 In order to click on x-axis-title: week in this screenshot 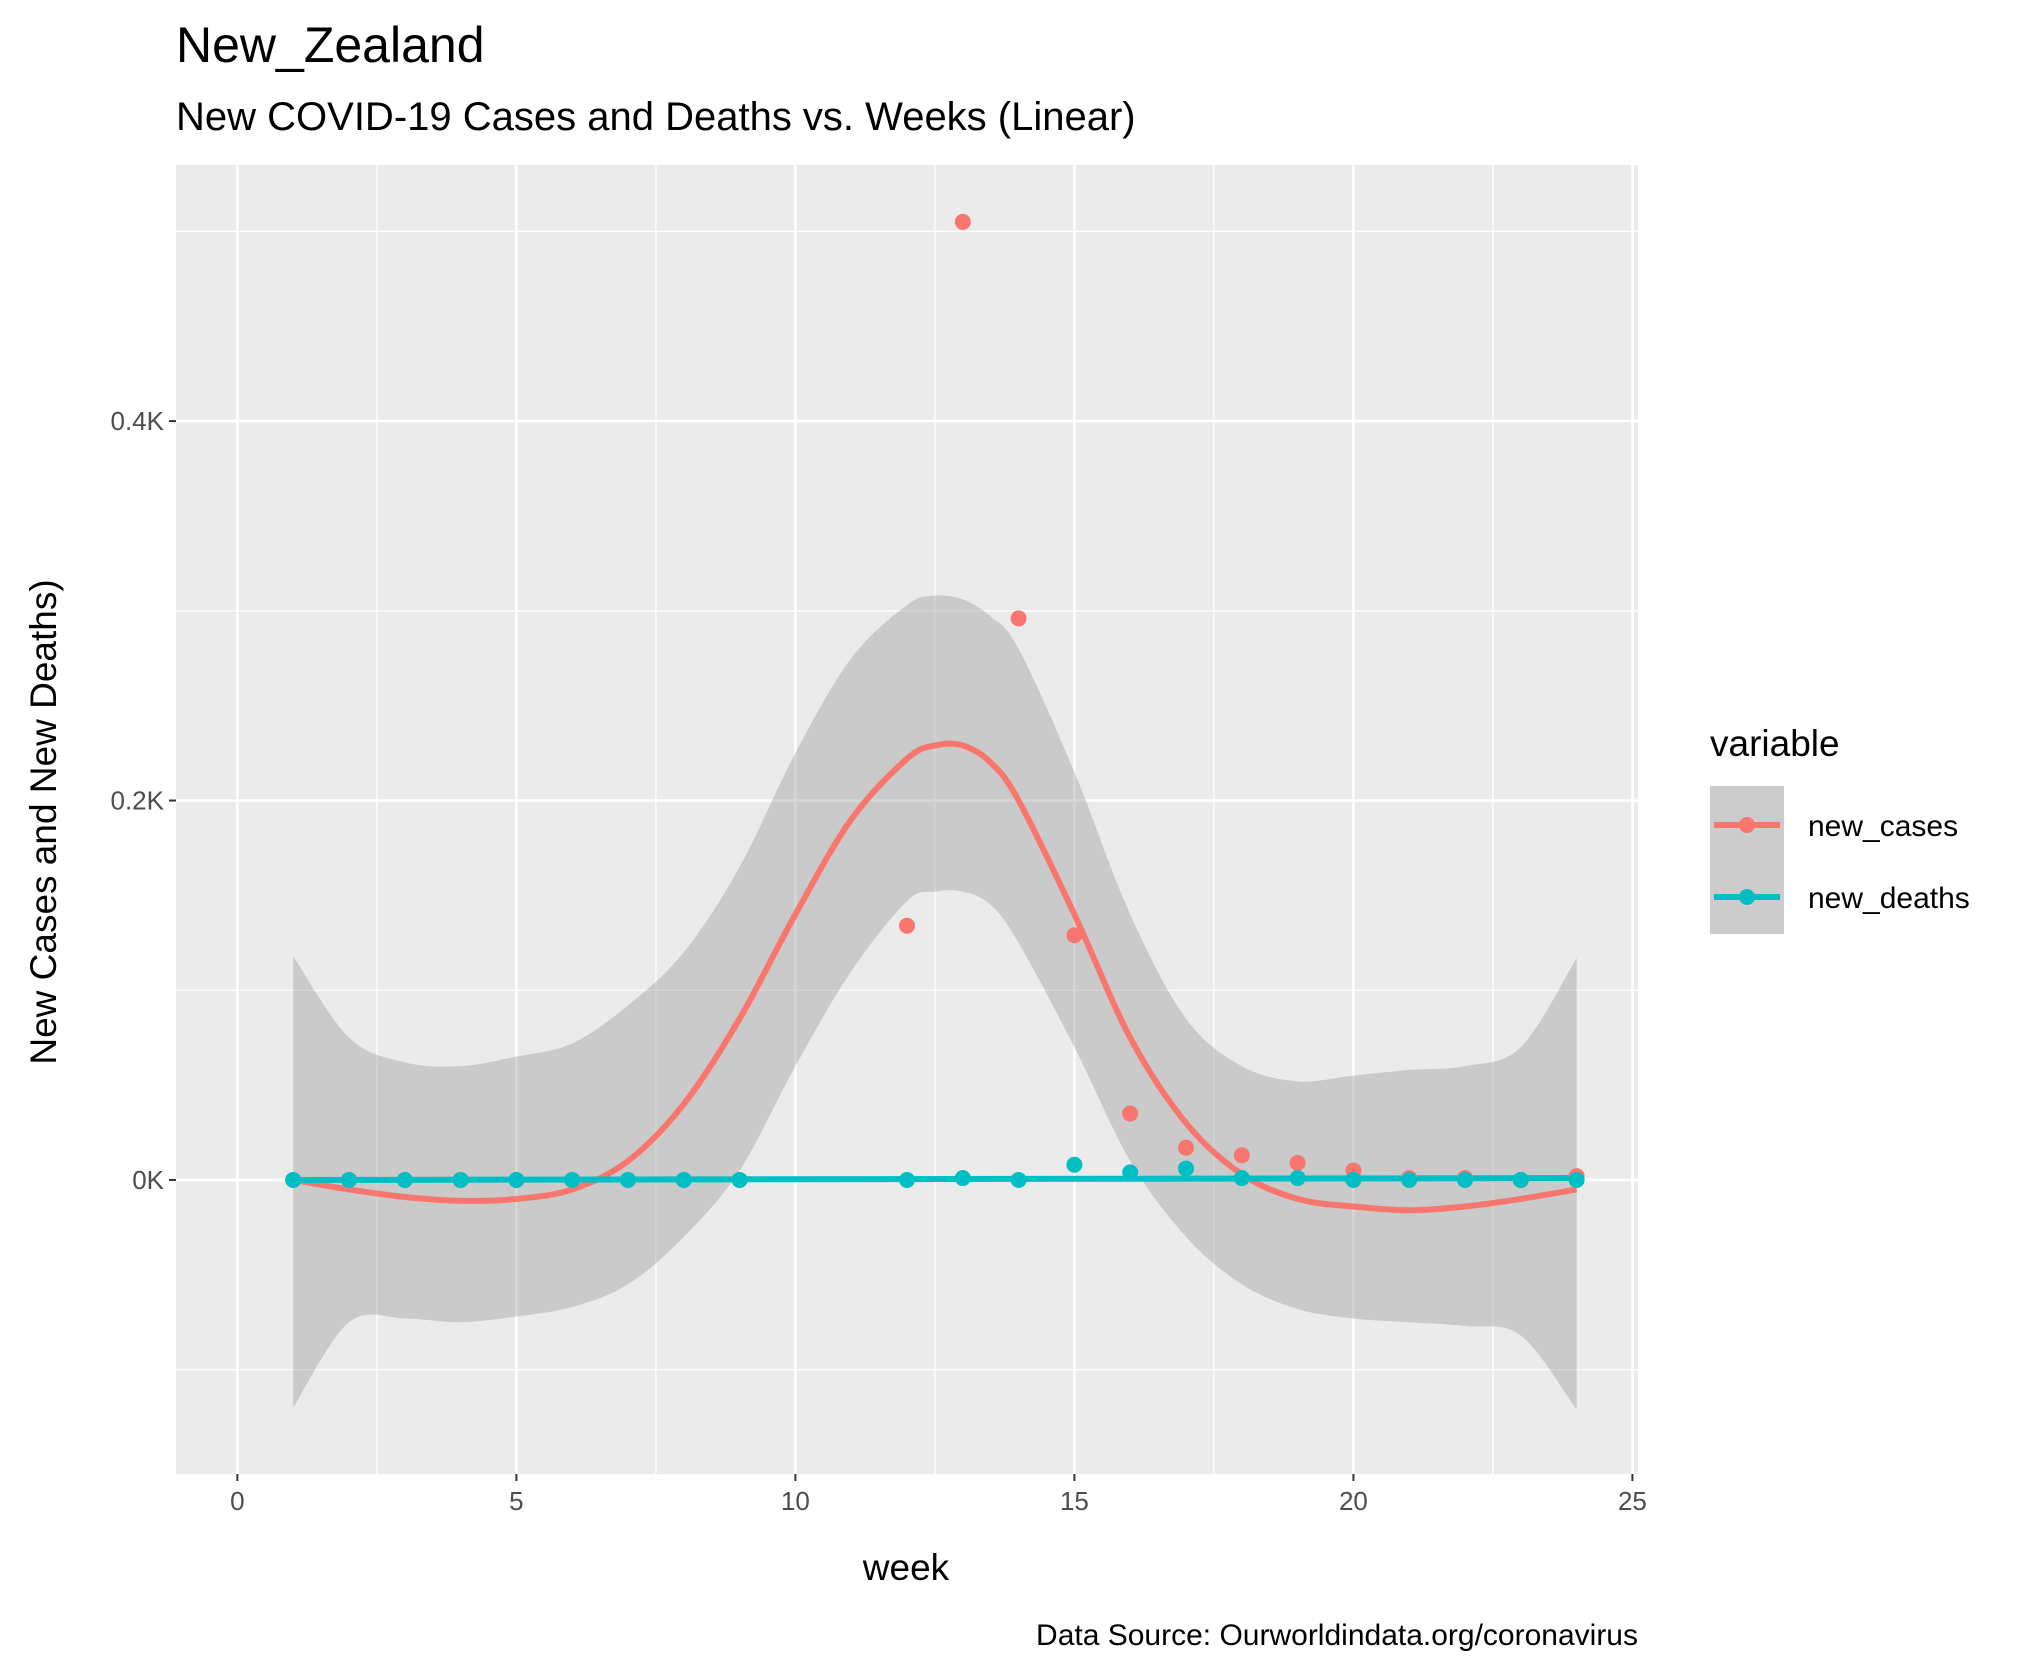, I will do `click(906, 1567)`.